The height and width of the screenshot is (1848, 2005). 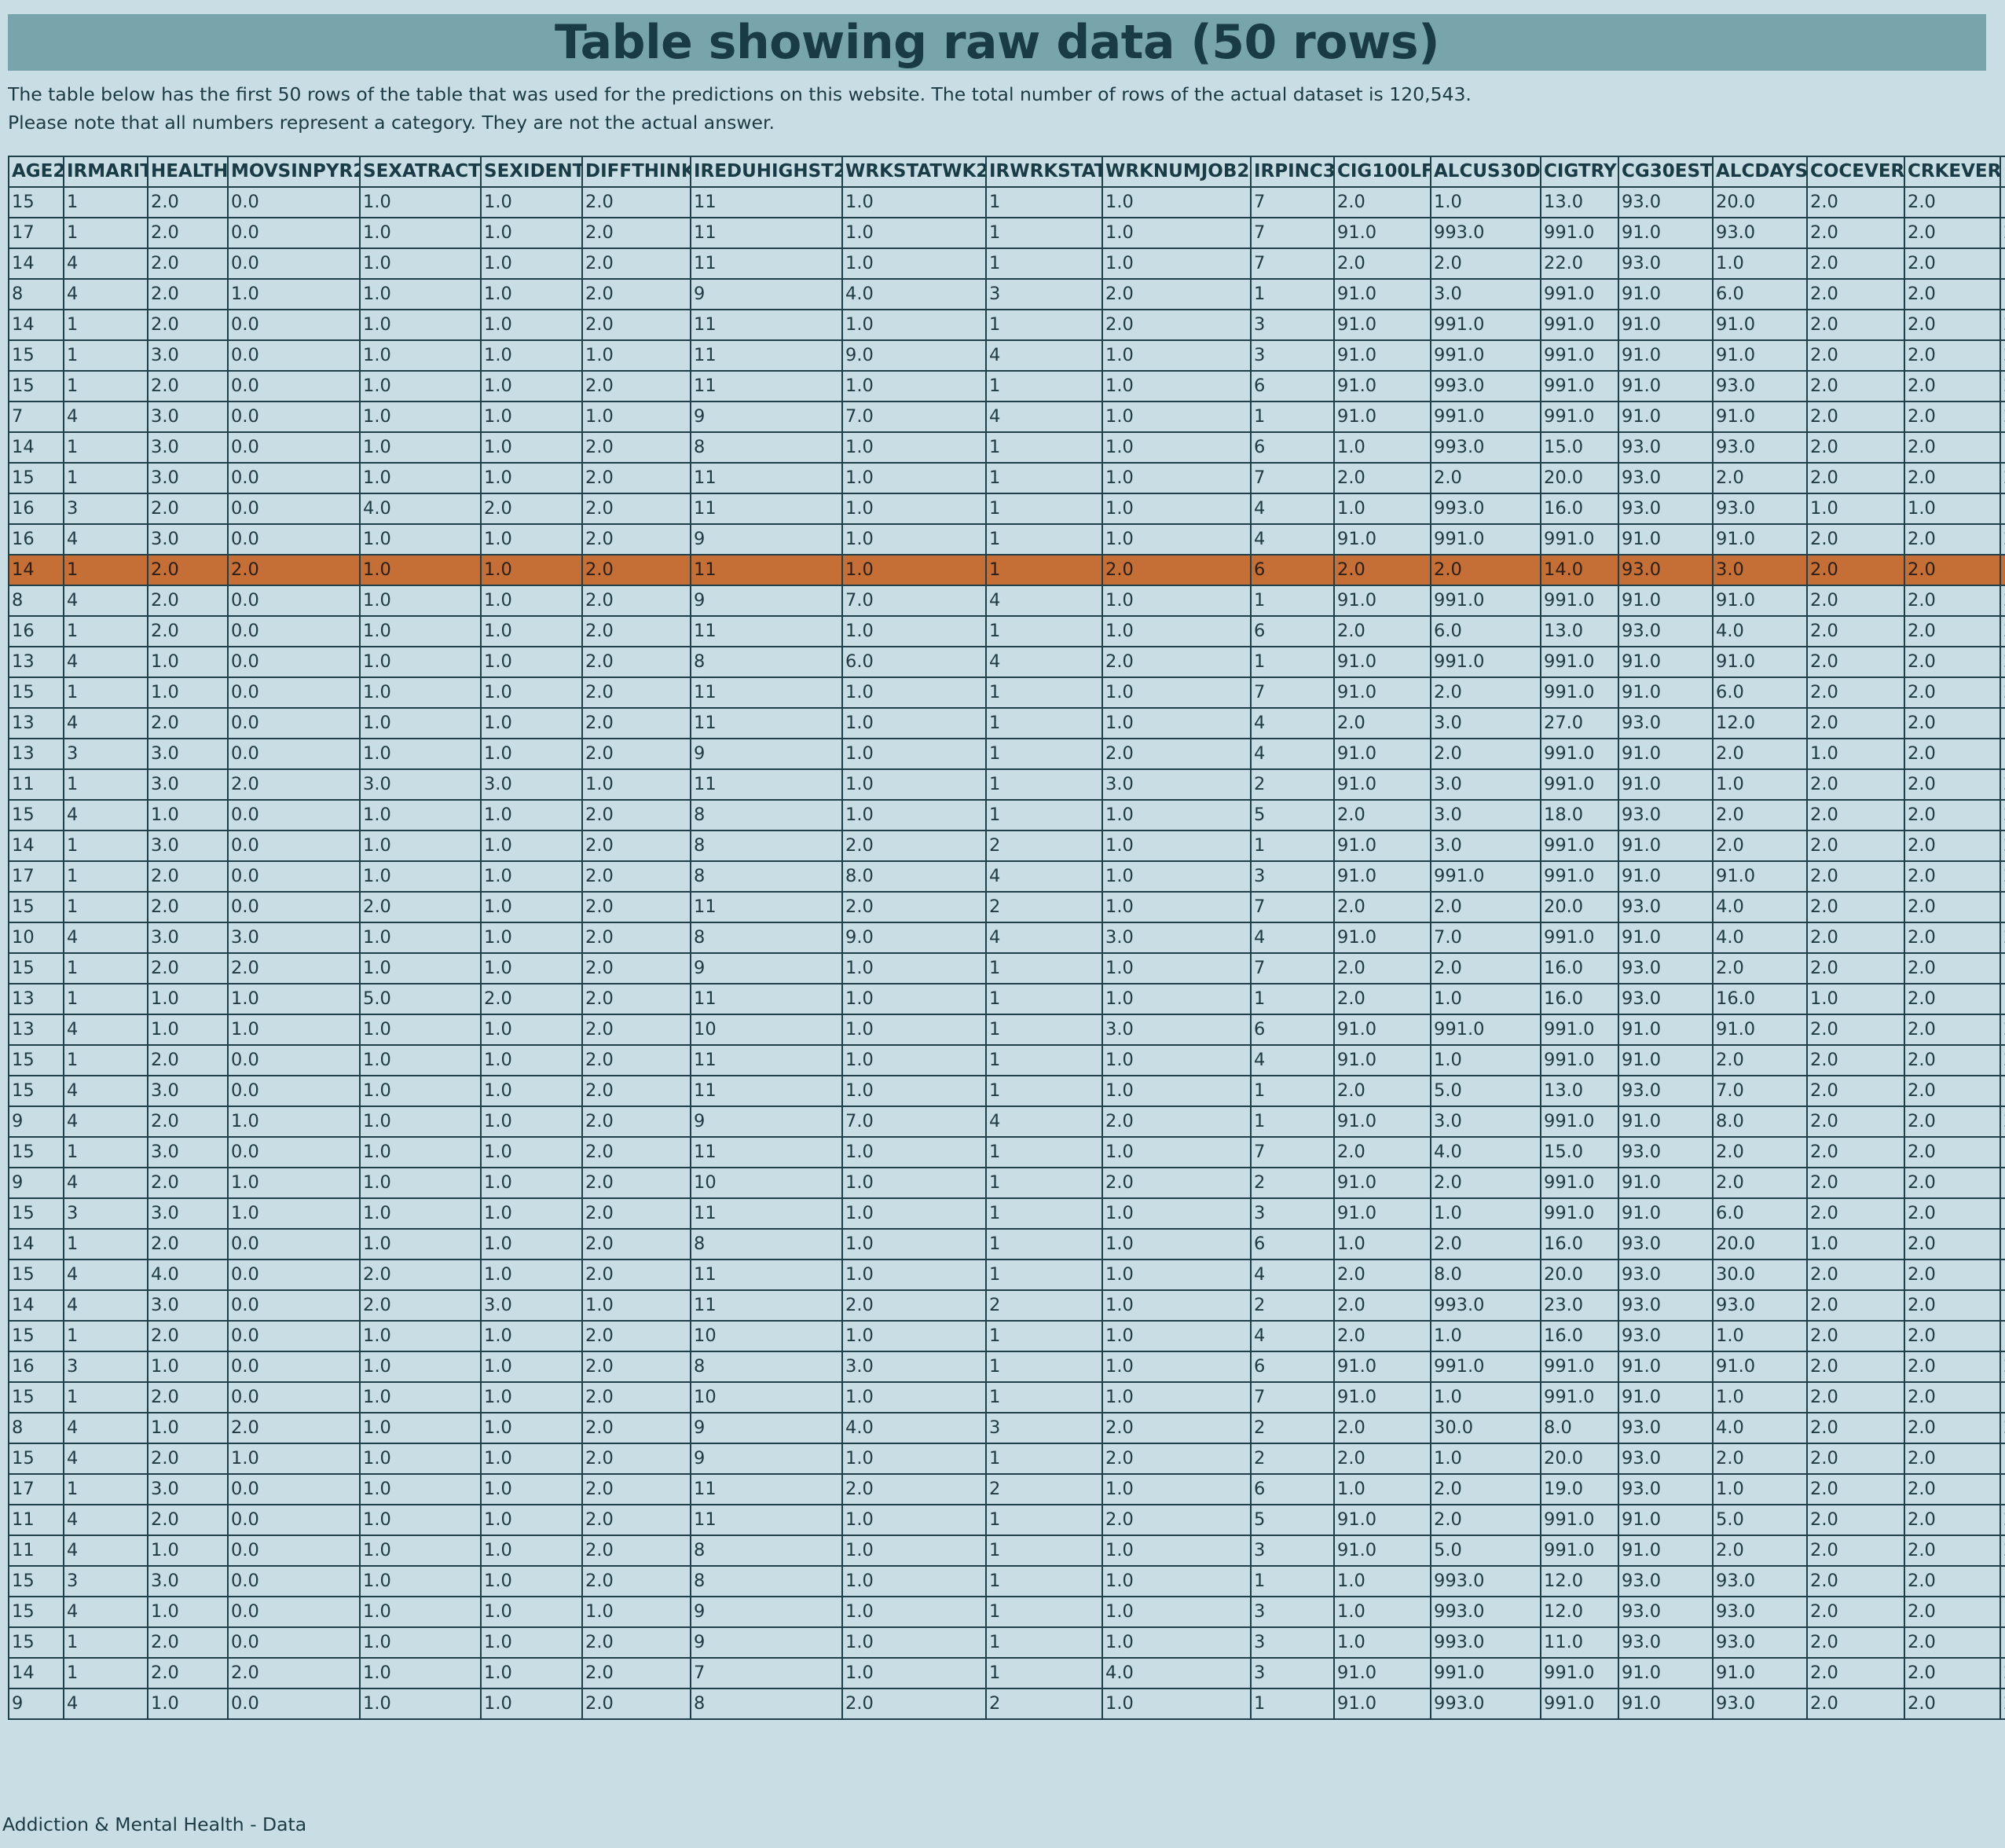 What do you see at coordinates (294, 1275) in the screenshot?
I see `table-cell: 0.0` at bounding box center [294, 1275].